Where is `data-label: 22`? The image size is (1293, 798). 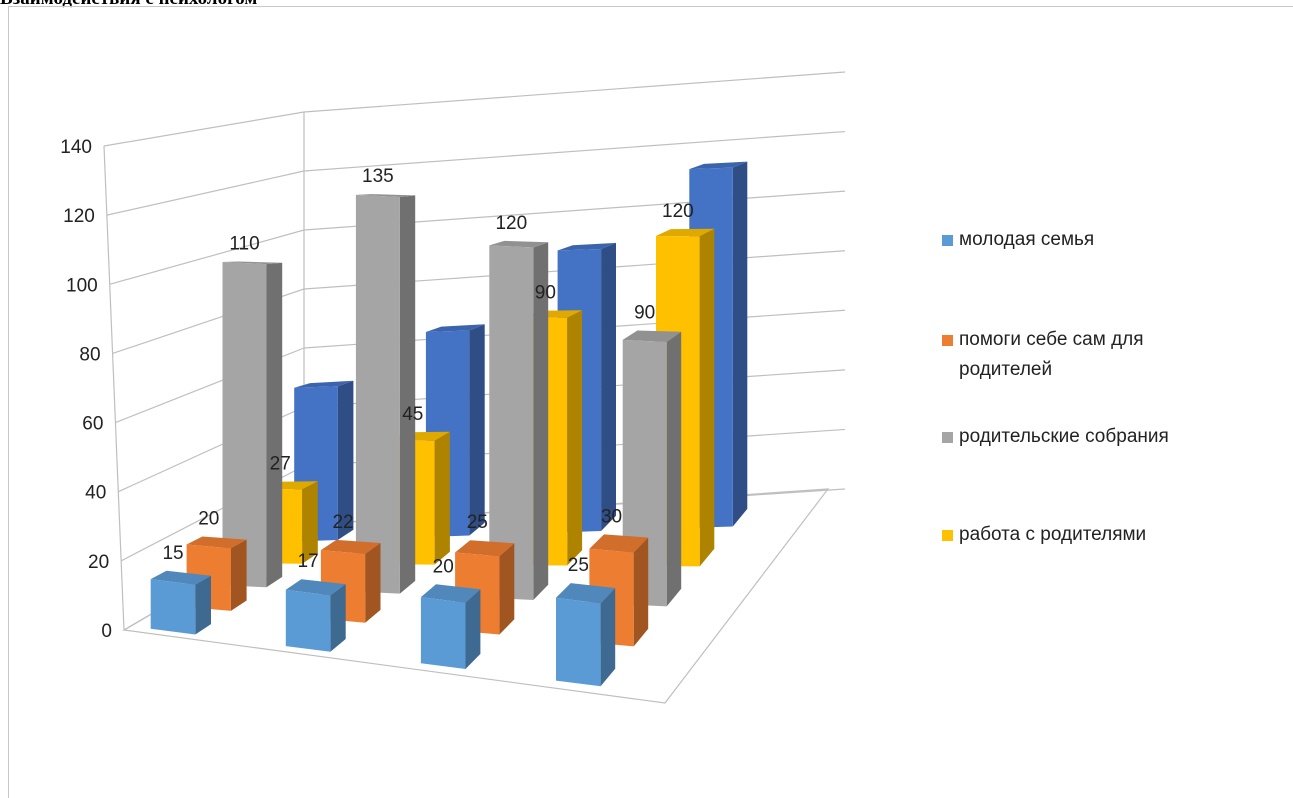 data-label: 22 is located at coordinates (342, 522).